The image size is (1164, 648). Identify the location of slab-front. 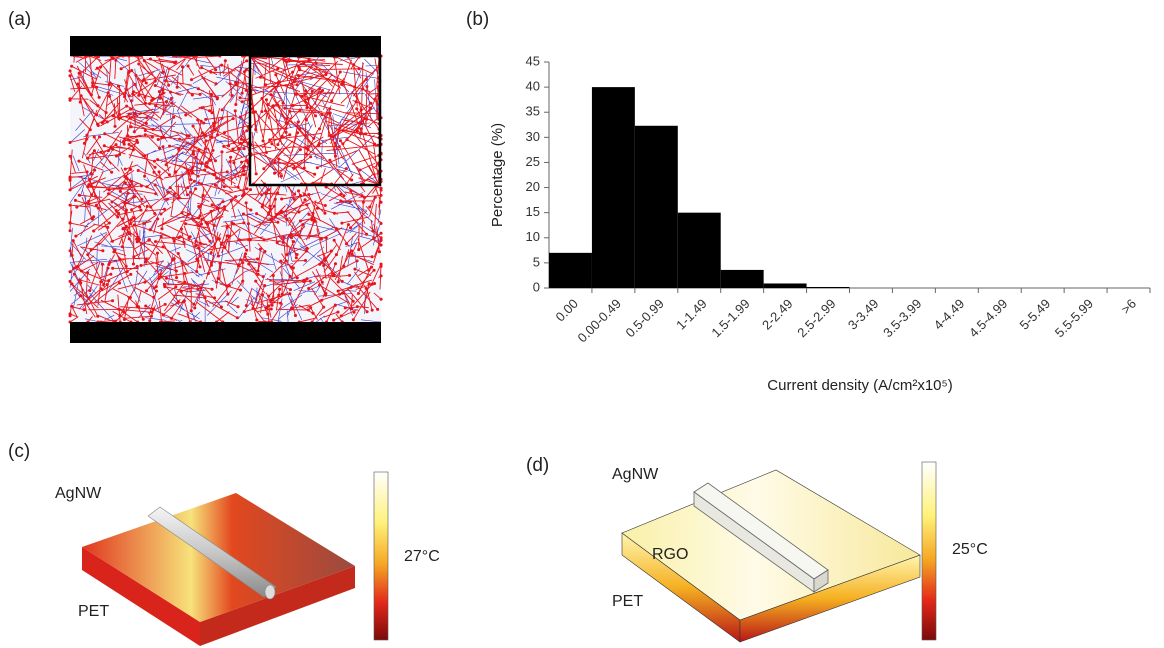
(141, 596).